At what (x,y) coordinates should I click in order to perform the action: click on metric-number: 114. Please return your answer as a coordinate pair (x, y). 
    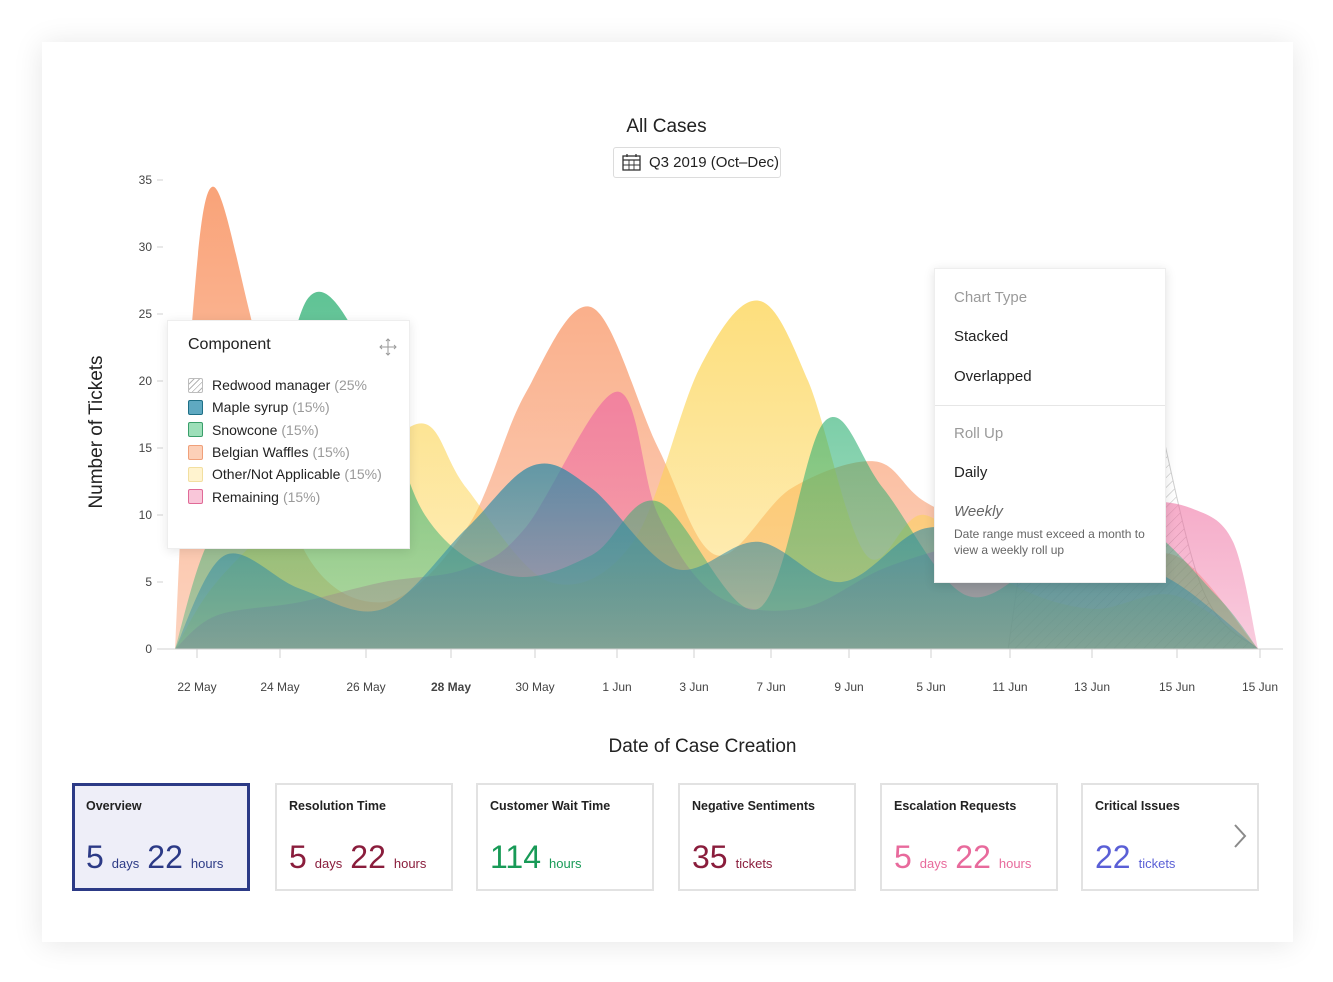
    Looking at the image, I should click on (516, 857).